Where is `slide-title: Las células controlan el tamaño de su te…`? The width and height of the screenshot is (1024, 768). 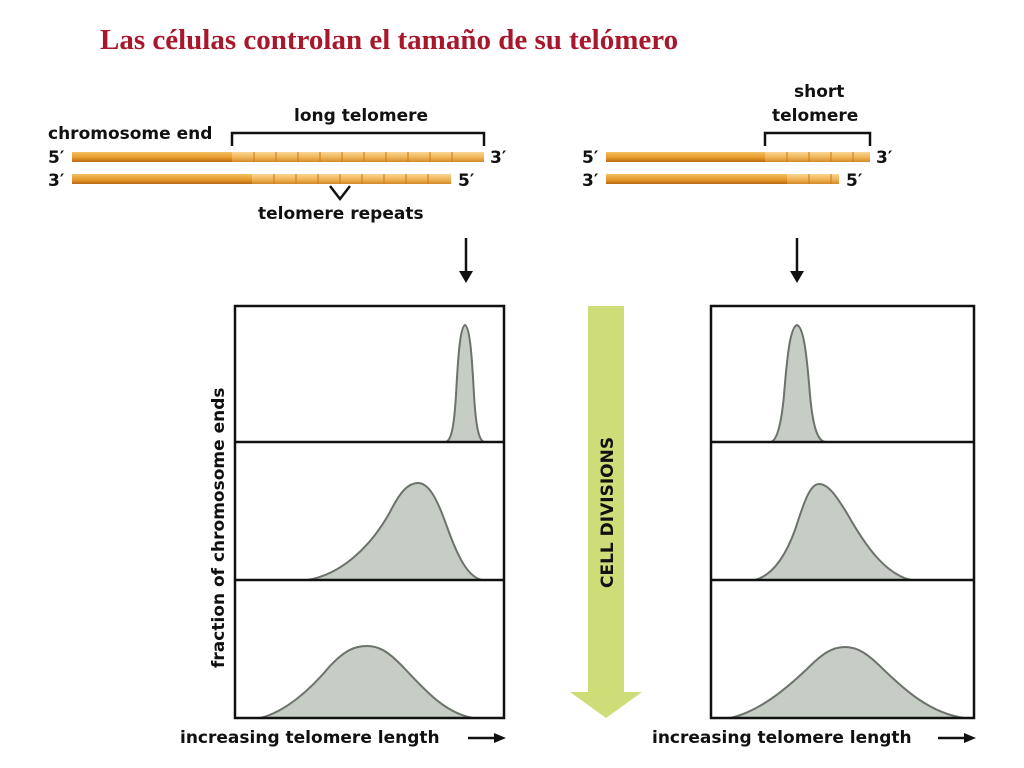 slide-title: Las células controlan el tamaño de su te… is located at coordinates (389, 40).